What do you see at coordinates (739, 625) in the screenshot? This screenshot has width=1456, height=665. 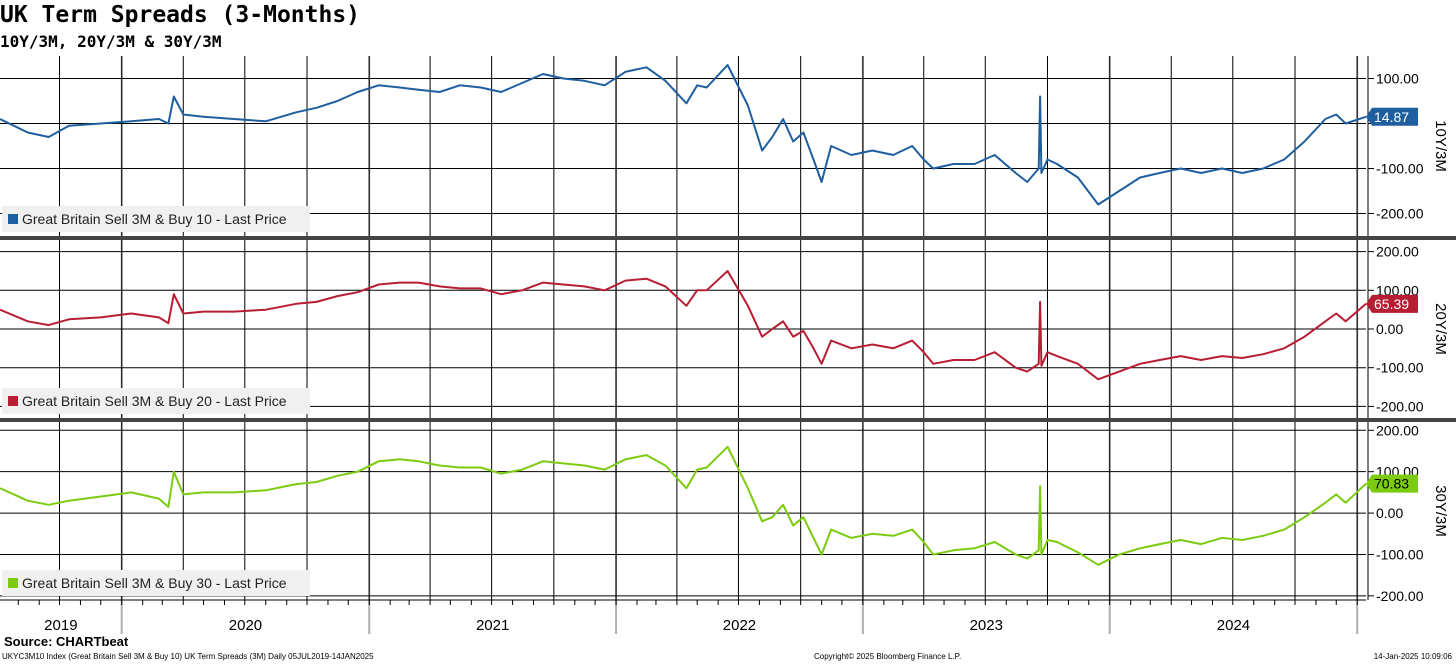 I see `x-tick-label: 2022` at bounding box center [739, 625].